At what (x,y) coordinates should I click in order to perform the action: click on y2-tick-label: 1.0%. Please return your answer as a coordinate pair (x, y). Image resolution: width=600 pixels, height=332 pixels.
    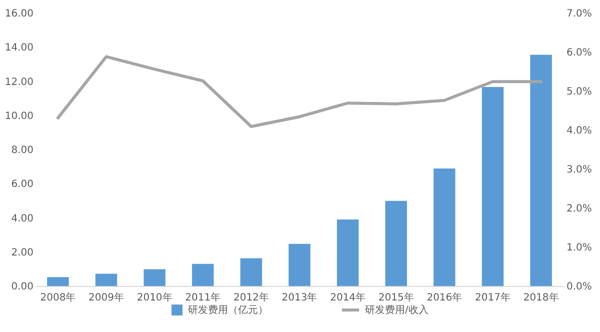
    Looking at the image, I should click on (579, 248).